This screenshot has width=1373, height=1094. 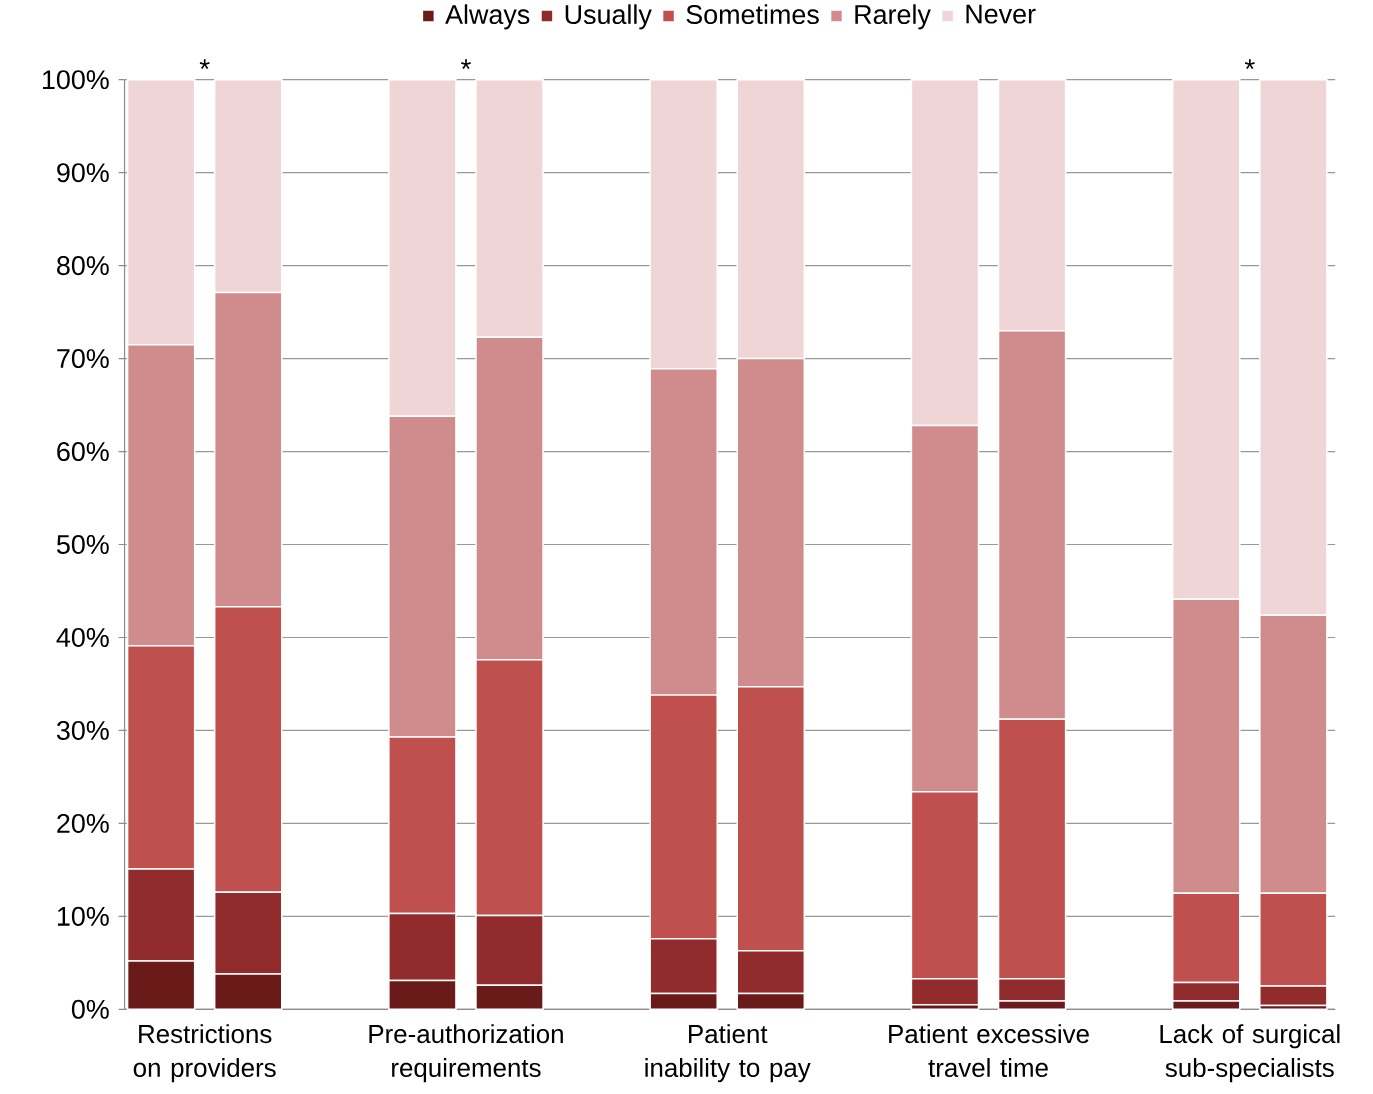 What do you see at coordinates (83, 916) in the screenshot?
I see `y-tick-label: 10%` at bounding box center [83, 916].